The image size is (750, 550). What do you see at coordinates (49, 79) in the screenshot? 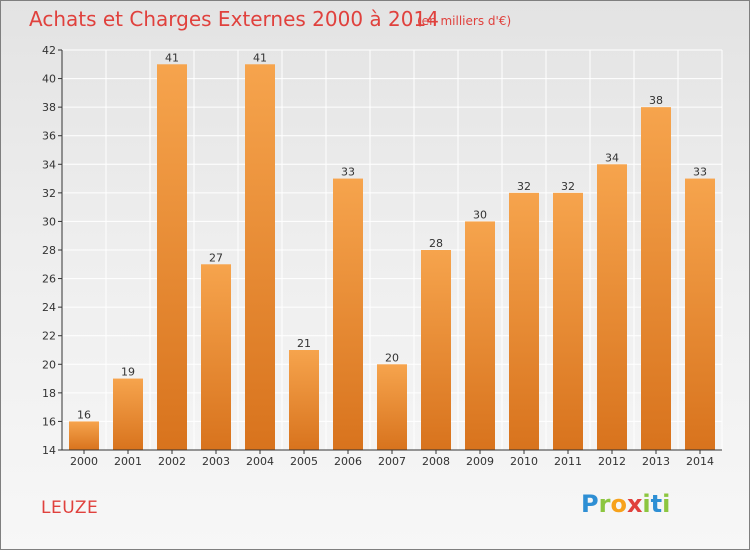
I see `y-tick-label: 40` at bounding box center [49, 79].